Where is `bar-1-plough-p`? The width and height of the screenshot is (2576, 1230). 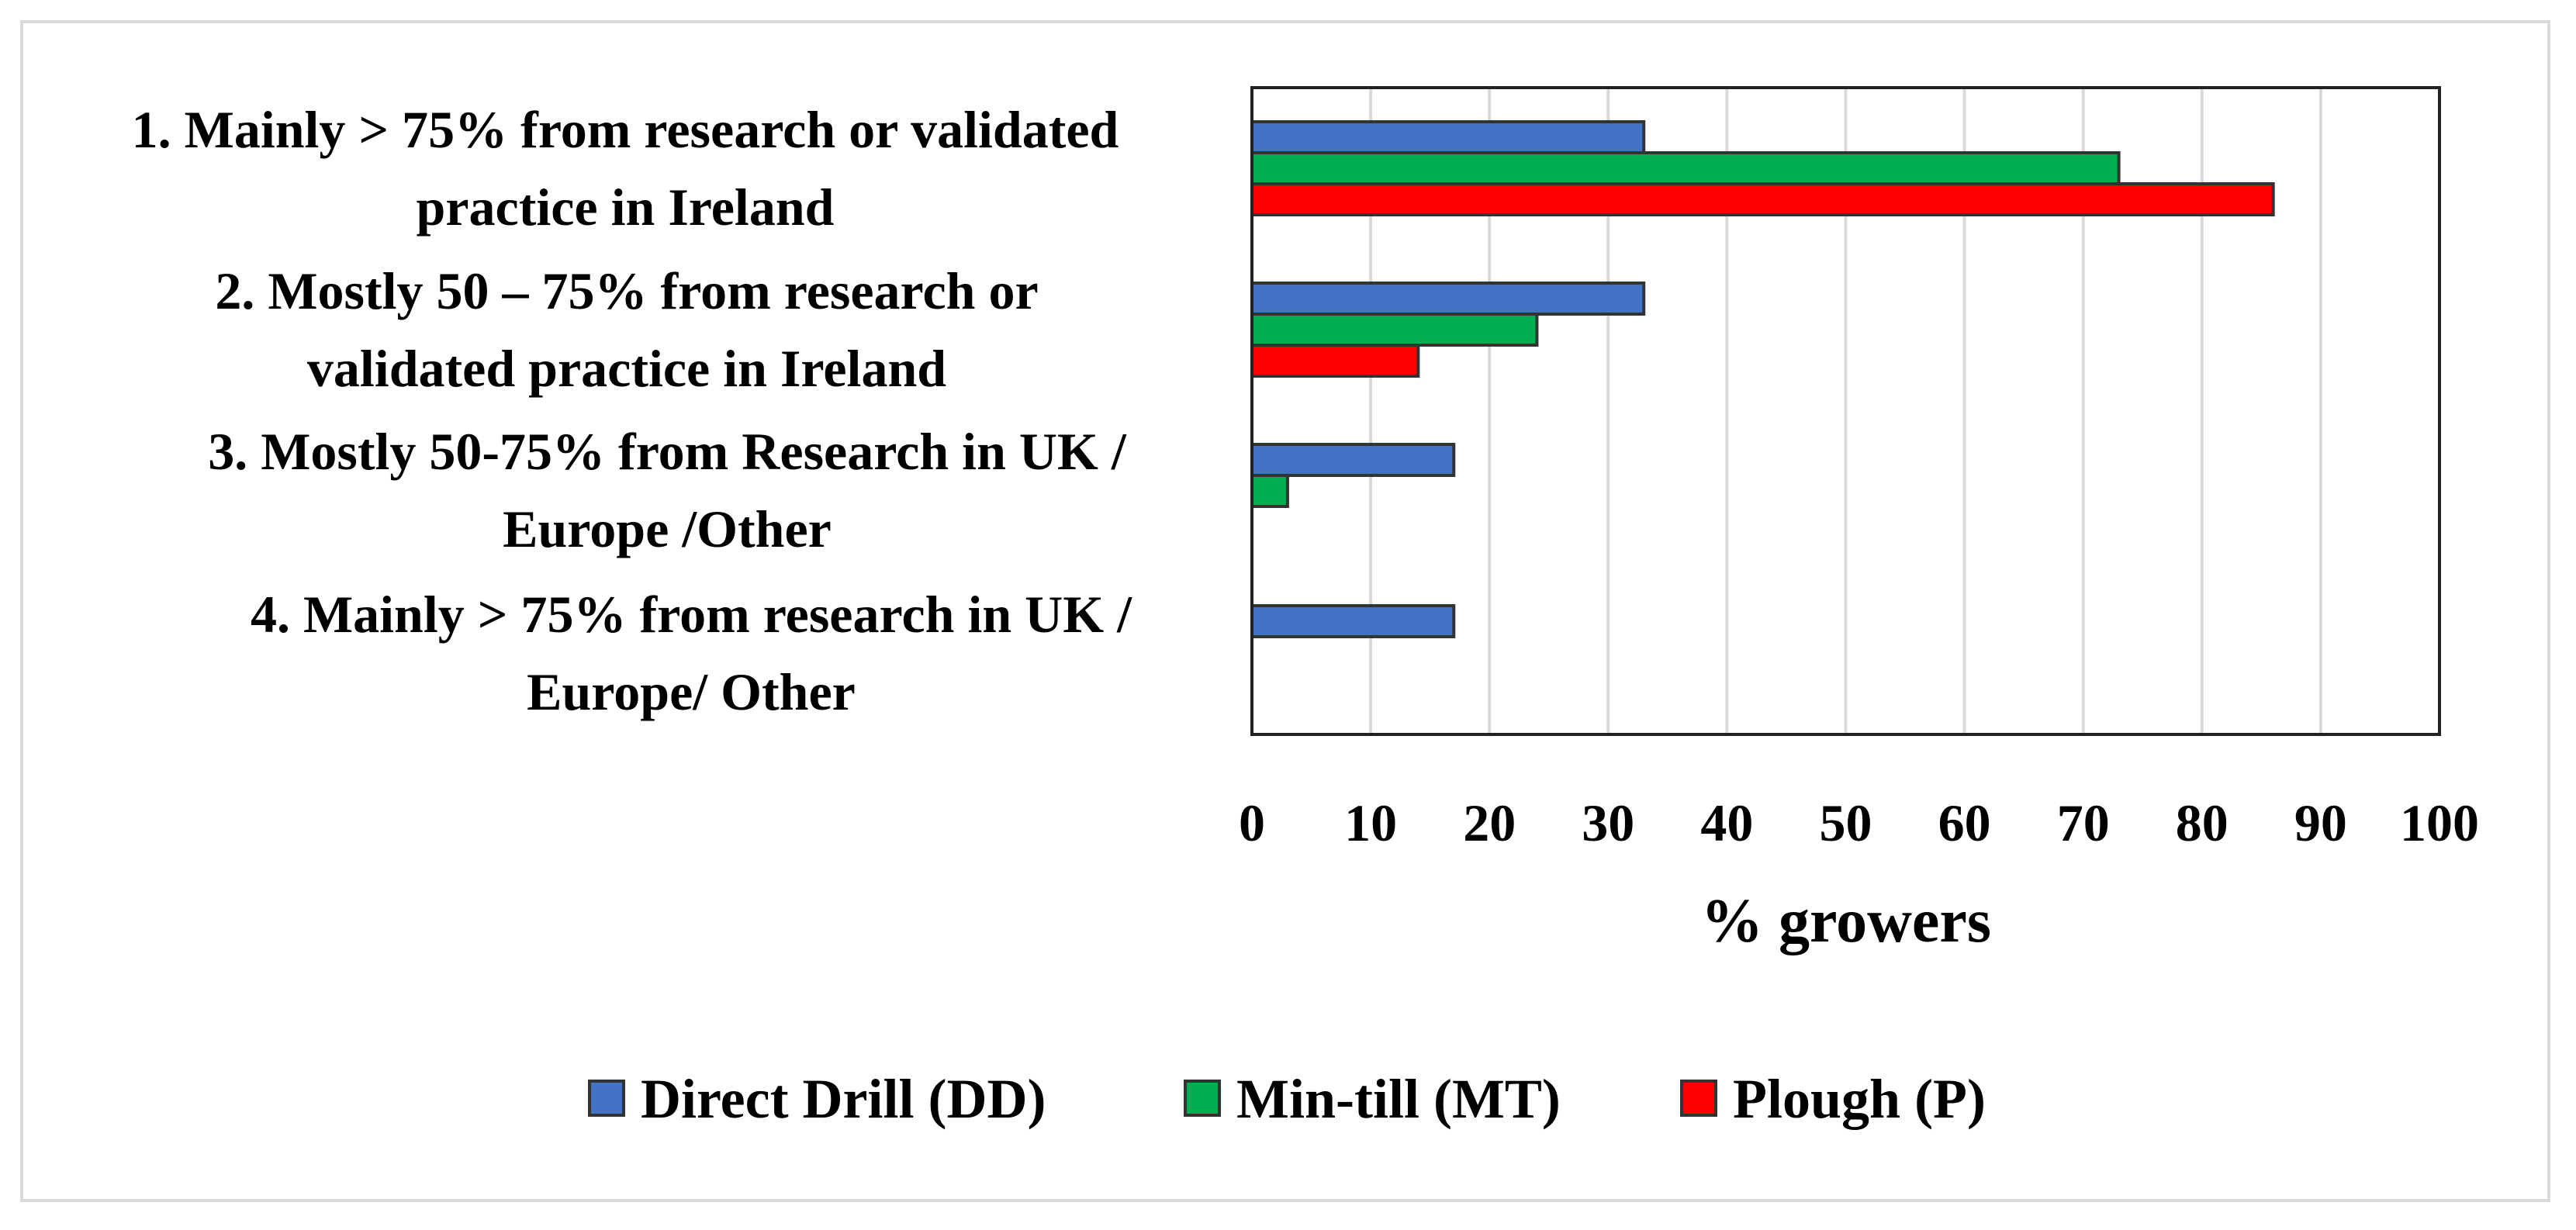
bar-1-plough-p is located at coordinates (1762, 199).